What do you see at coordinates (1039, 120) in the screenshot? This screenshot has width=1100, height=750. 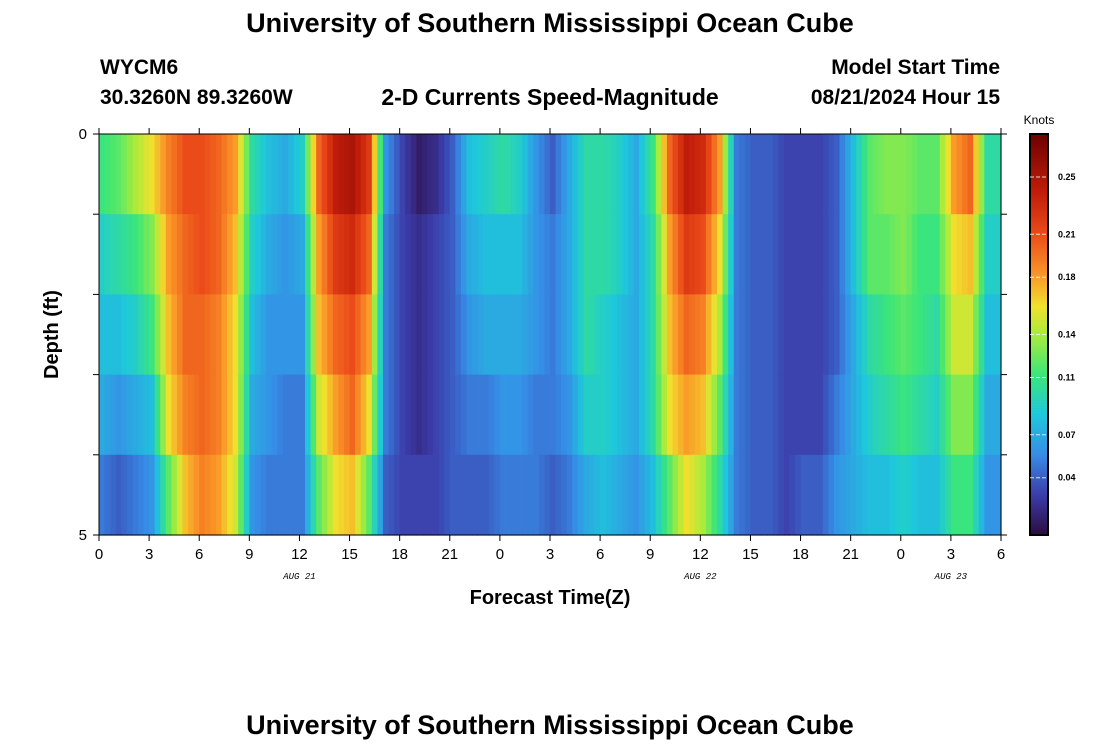 I see `colorbar-unit: Knots` at bounding box center [1039, 120].